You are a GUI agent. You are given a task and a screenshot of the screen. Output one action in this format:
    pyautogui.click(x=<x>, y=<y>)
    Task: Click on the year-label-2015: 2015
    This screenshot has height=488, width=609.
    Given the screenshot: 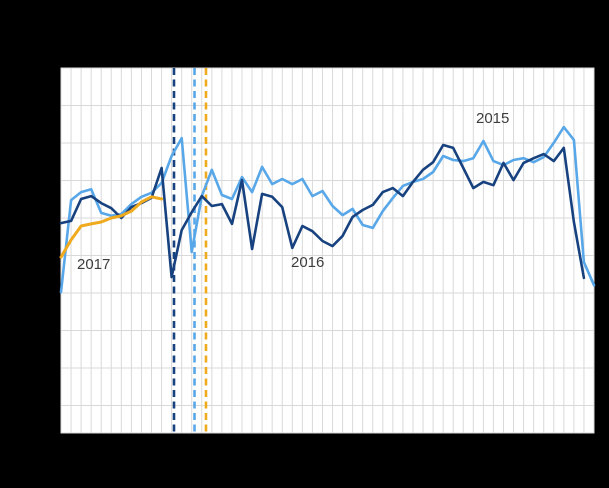 What is the action you would take?
    pyautogui.click(x=493, y=118)
    